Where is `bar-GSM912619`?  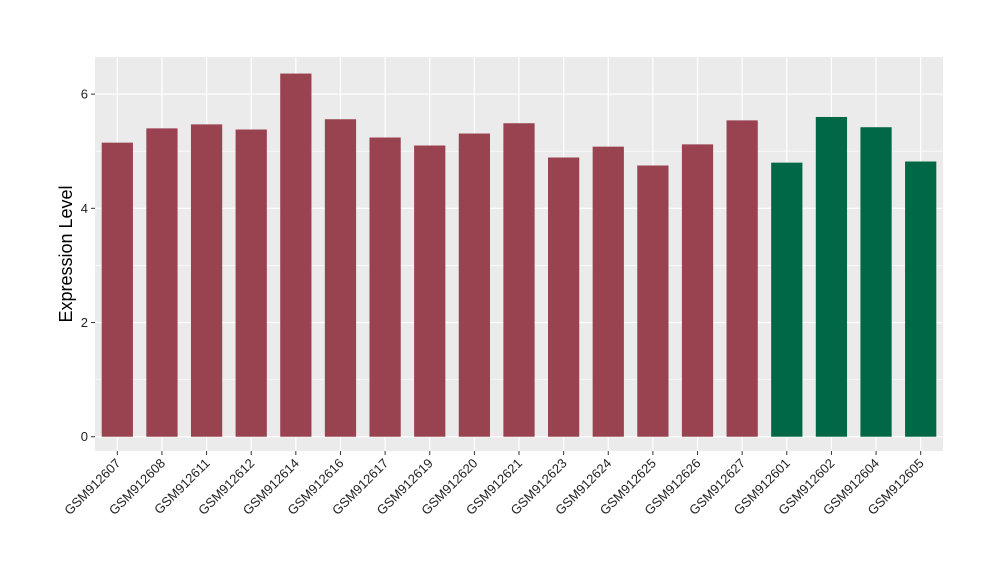 bar-GSM912619 is located at coordinates (430, 291).